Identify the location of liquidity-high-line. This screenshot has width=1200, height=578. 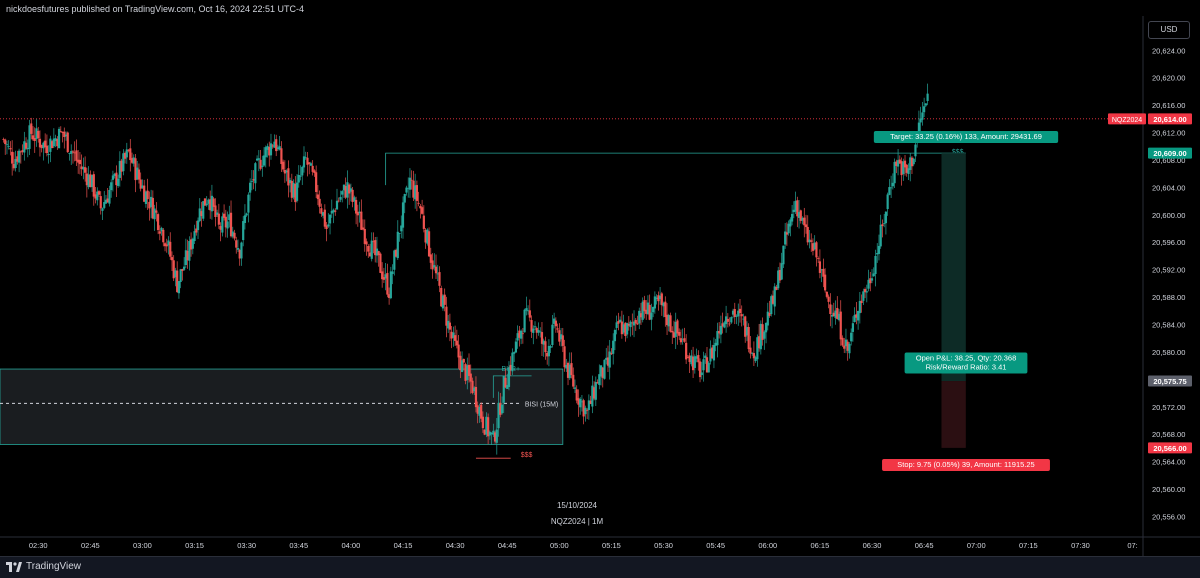
(675, 169).